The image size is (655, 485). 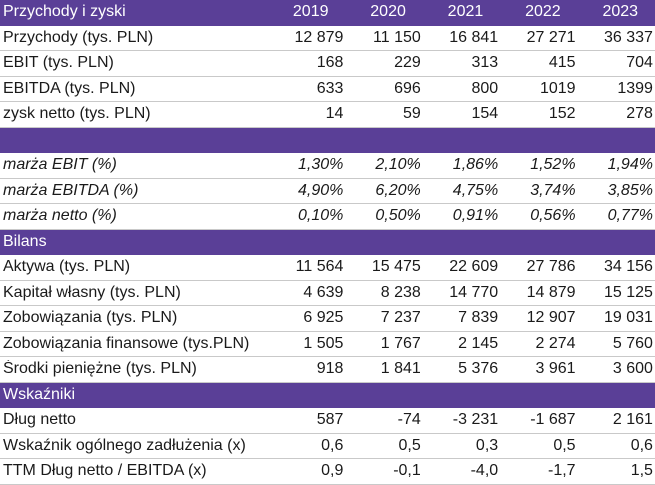 I want to click on table-row: EBITDA (tys. PLN) 633 696 800 1019 1399, so click(x=327, y=89).